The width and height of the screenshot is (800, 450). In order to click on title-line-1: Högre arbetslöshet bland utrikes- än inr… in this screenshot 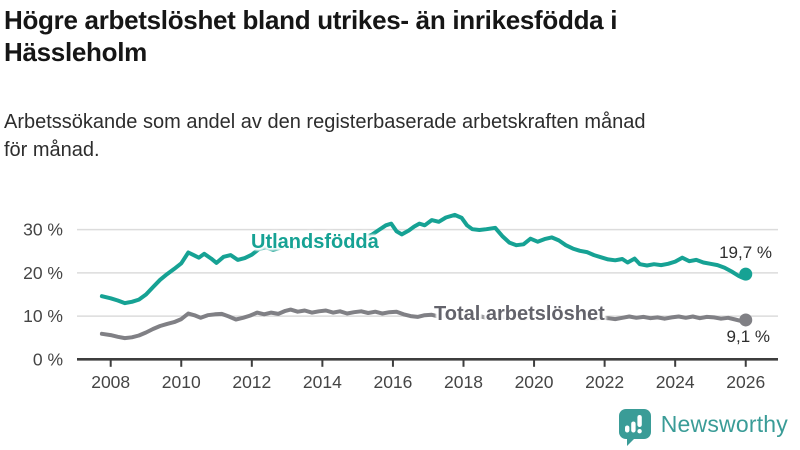, I will do `click(311, 20)`.